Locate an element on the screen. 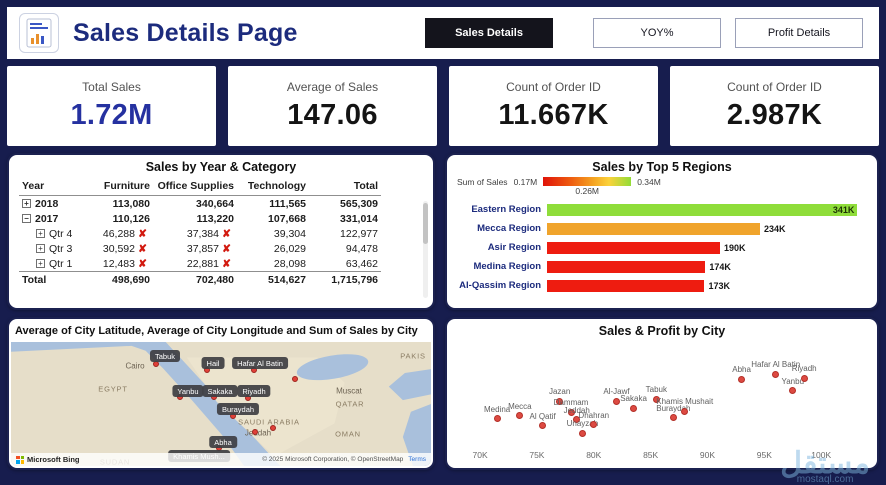 This screenshot has height=485, width=886. scrollbar-thumb is located at coordinates (425, 223).